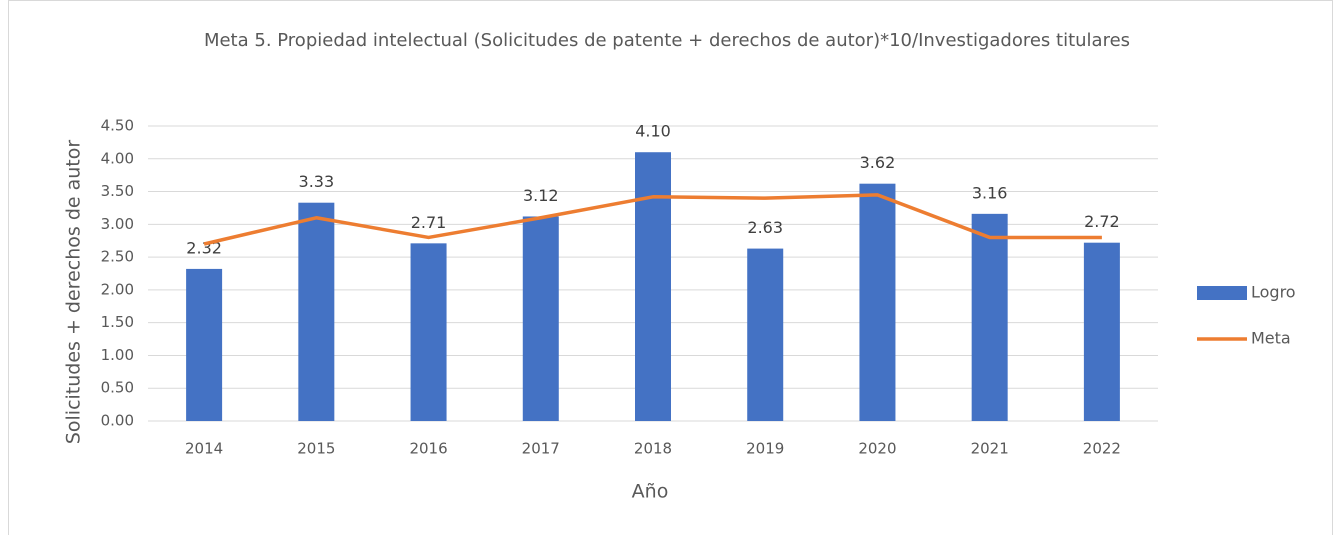 This screenshot has height=535, width=1334. I want to click on legend-label: Logro, so click(1273, 292).